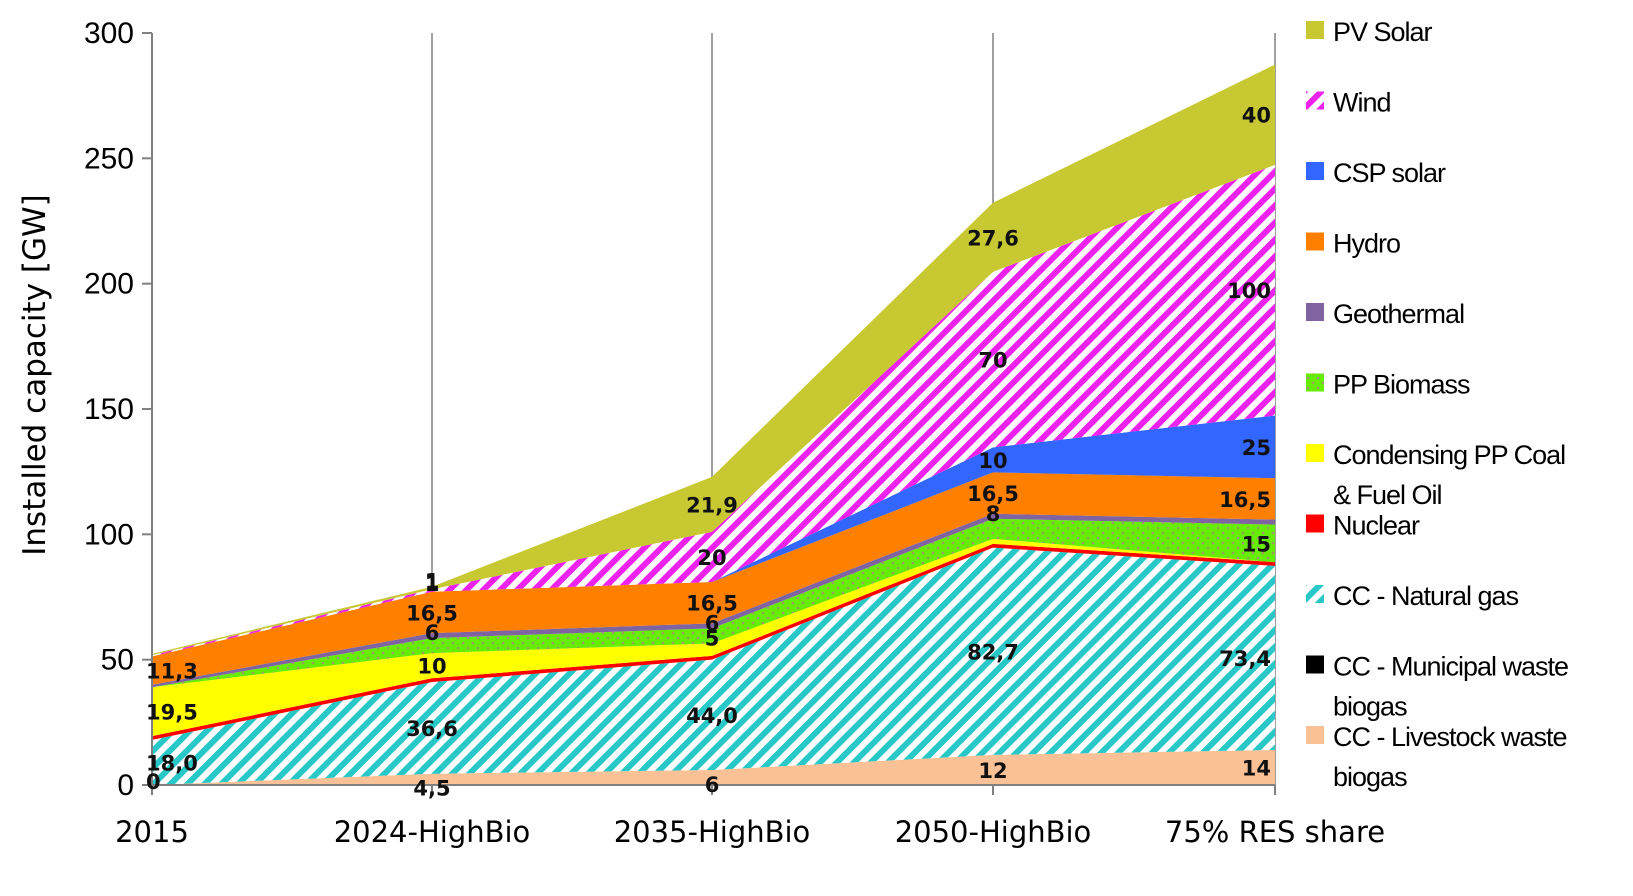 The height and width of the screenshot is (896, 1633). Describe the element at coordinates (431, 789) in the screenshot. I see `data-label-cc-livestock-waste-biogas-2024-highbio: 4,5` at that location.